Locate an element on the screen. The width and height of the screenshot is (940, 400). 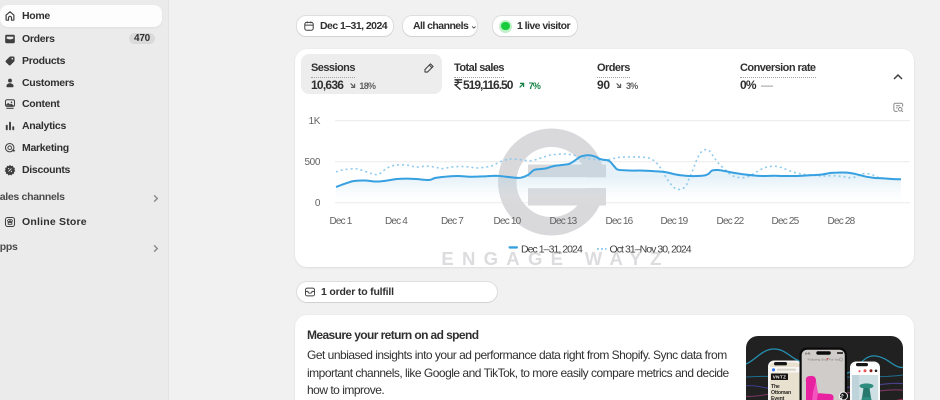
svg-text: 0 is located at coordinates (318, 203).